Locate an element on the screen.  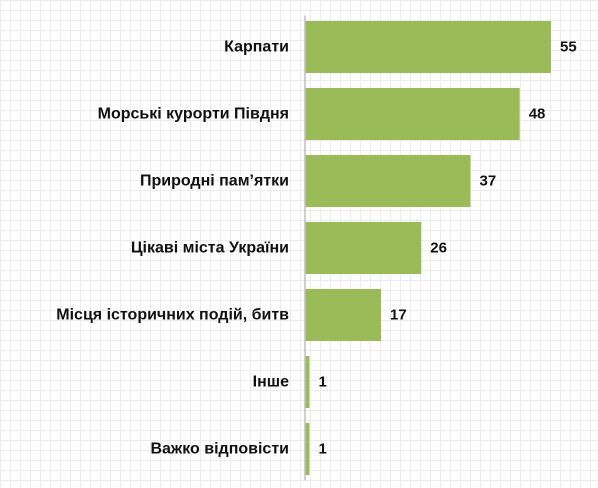
value-label: 55 is located at coordinates (568, 47).